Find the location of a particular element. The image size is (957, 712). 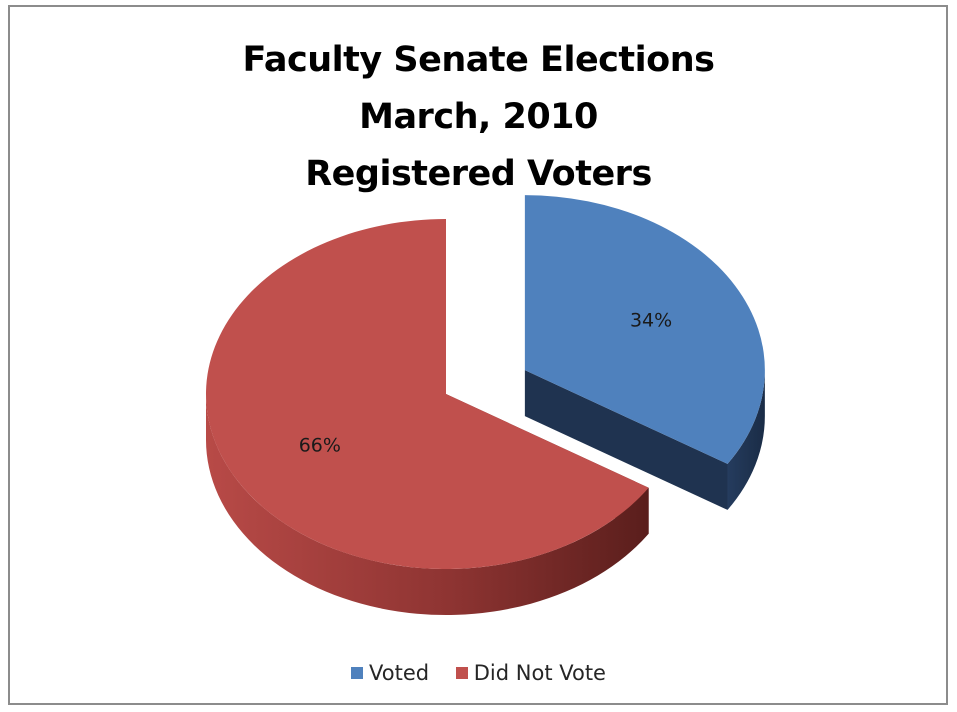

chart-legend: Voted Did Not Vote is located at coordinates (478, 672).